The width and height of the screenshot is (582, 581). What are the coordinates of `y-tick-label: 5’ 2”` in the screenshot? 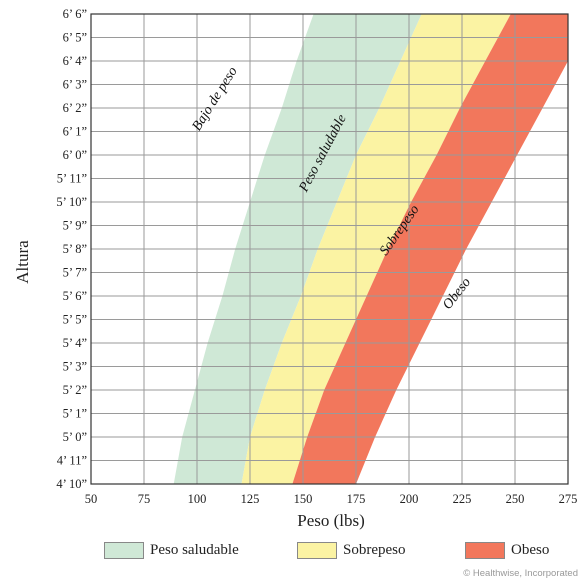 It's located at (75, 390).